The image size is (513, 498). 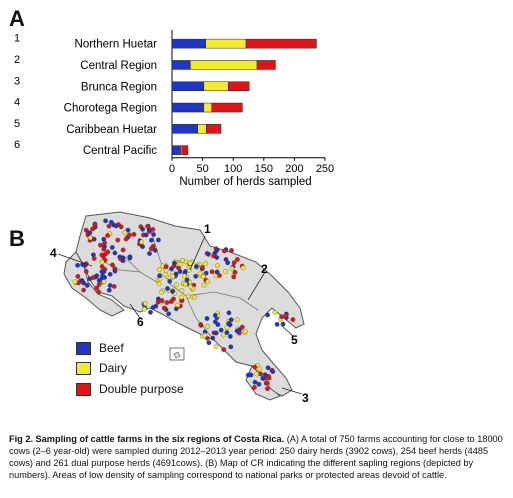 I want to click on x-tick-label: 50, so click(x=202, y=169).